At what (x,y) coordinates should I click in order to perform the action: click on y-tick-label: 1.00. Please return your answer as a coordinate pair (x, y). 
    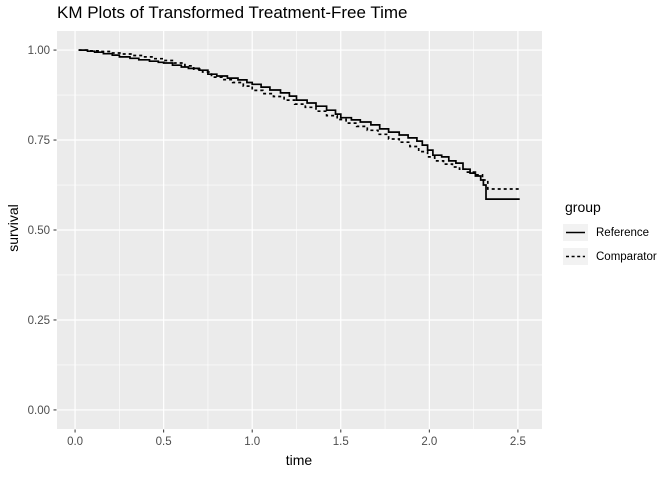
    Looking at the image, I should click on (39, 51).